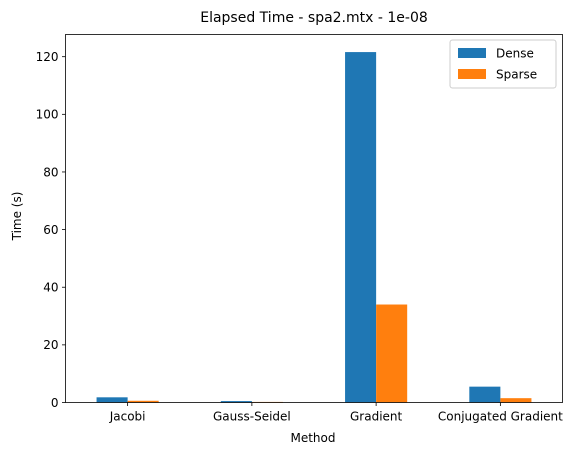 The width and height of the screenshot is (582, 455). Describe the element at coordinates (361, 227) in the screenshot. I see `bar-dense-gradient` at that location.